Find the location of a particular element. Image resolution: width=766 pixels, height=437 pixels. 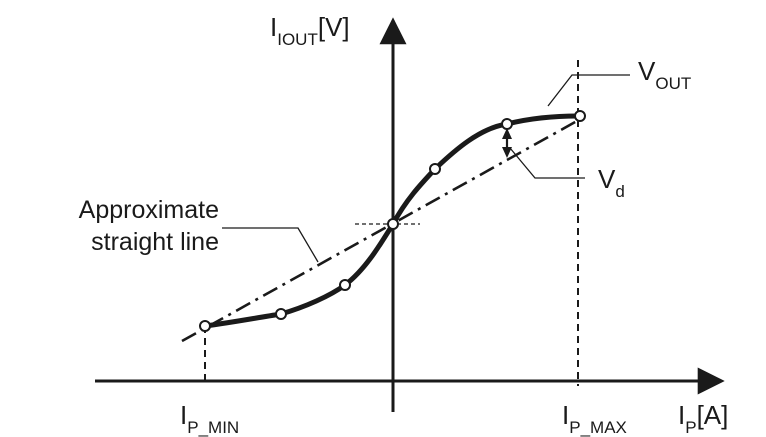

approx-annotation-line-2: straight line is located at coordinates (155, 242).